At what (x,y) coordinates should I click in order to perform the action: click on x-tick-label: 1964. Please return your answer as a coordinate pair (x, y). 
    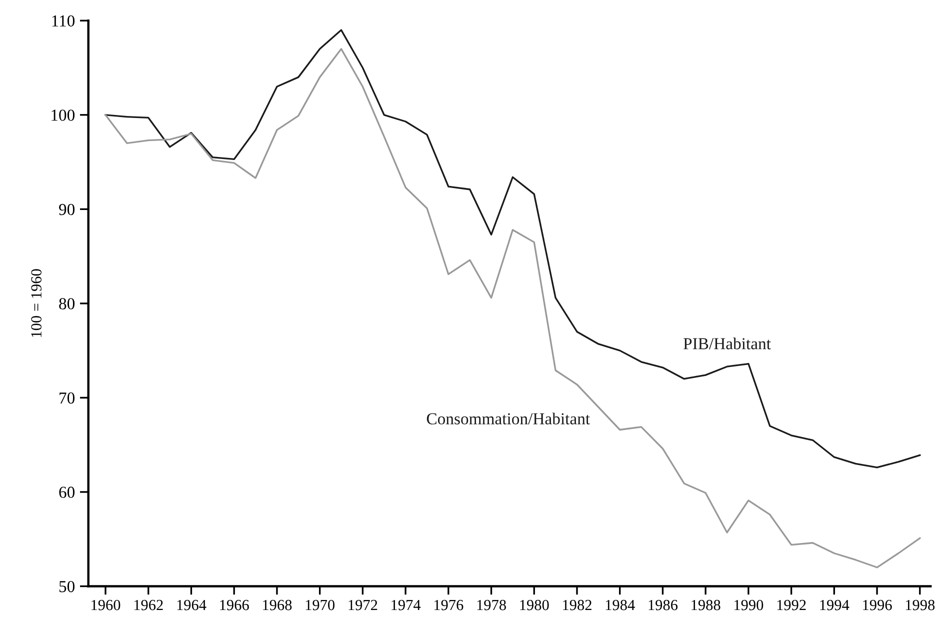
    Looking at the image, I should click on (191, 605).